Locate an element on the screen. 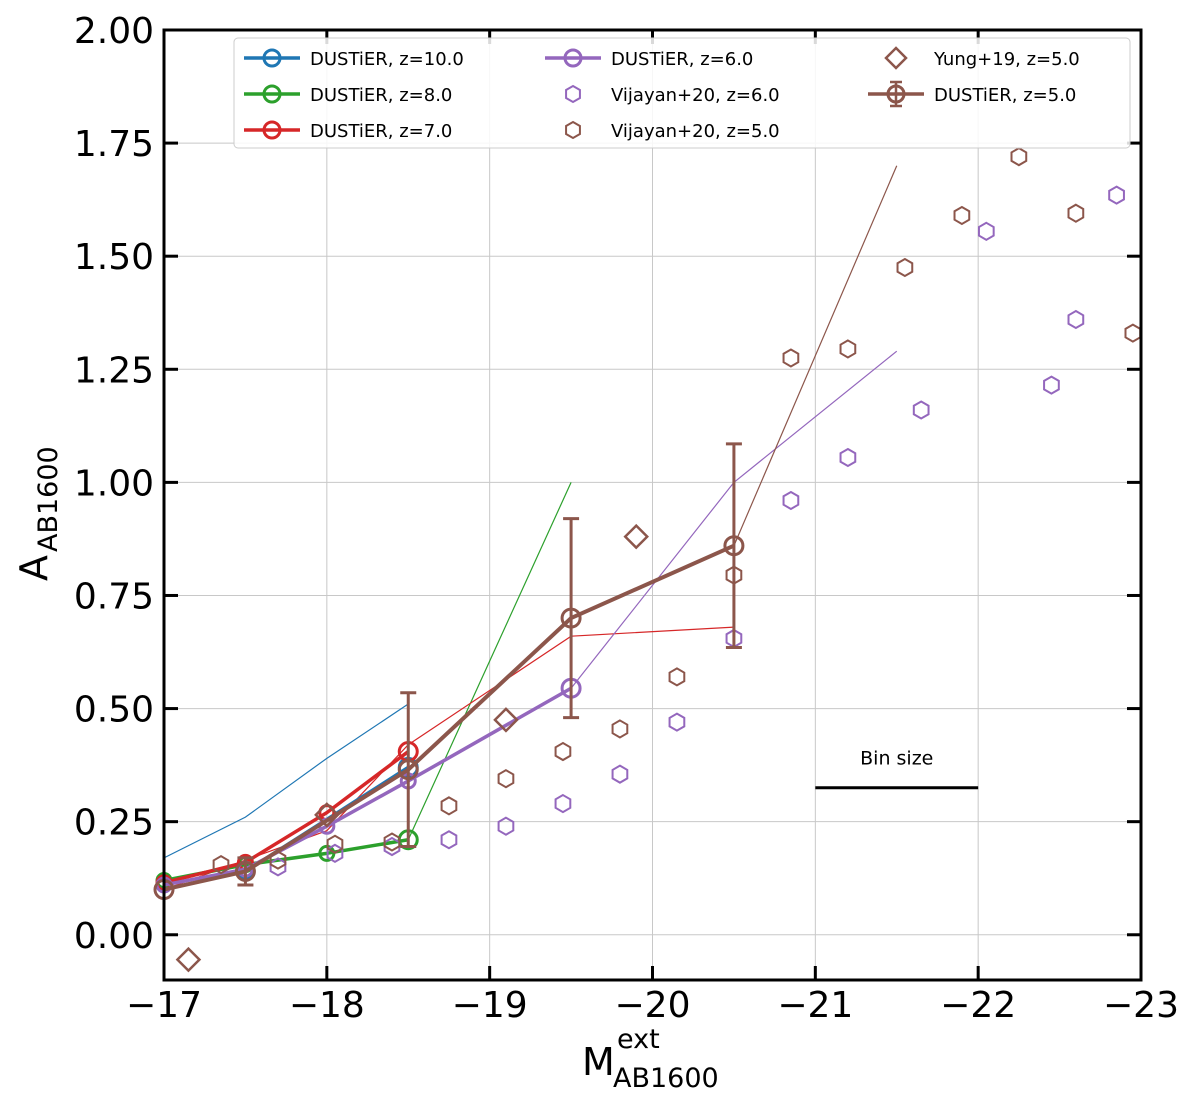  legend-label: DUSTiER, z=6.0 is located at coordinates (682, 59).